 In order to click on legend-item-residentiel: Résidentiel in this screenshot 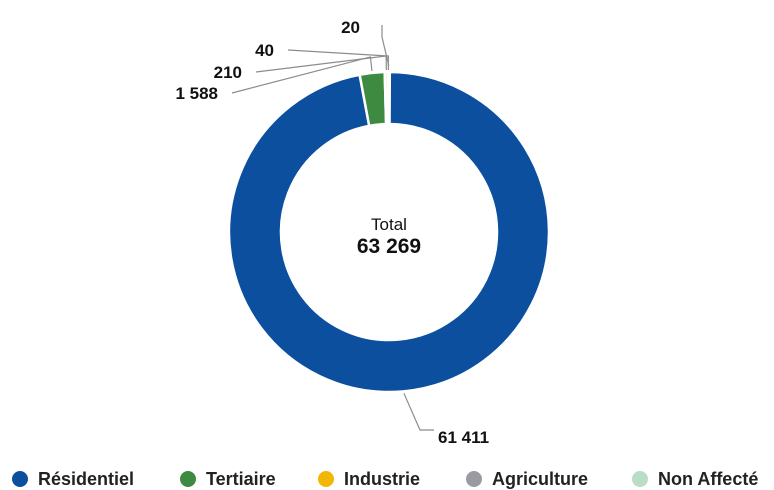, I will do `click(73, 479)`.